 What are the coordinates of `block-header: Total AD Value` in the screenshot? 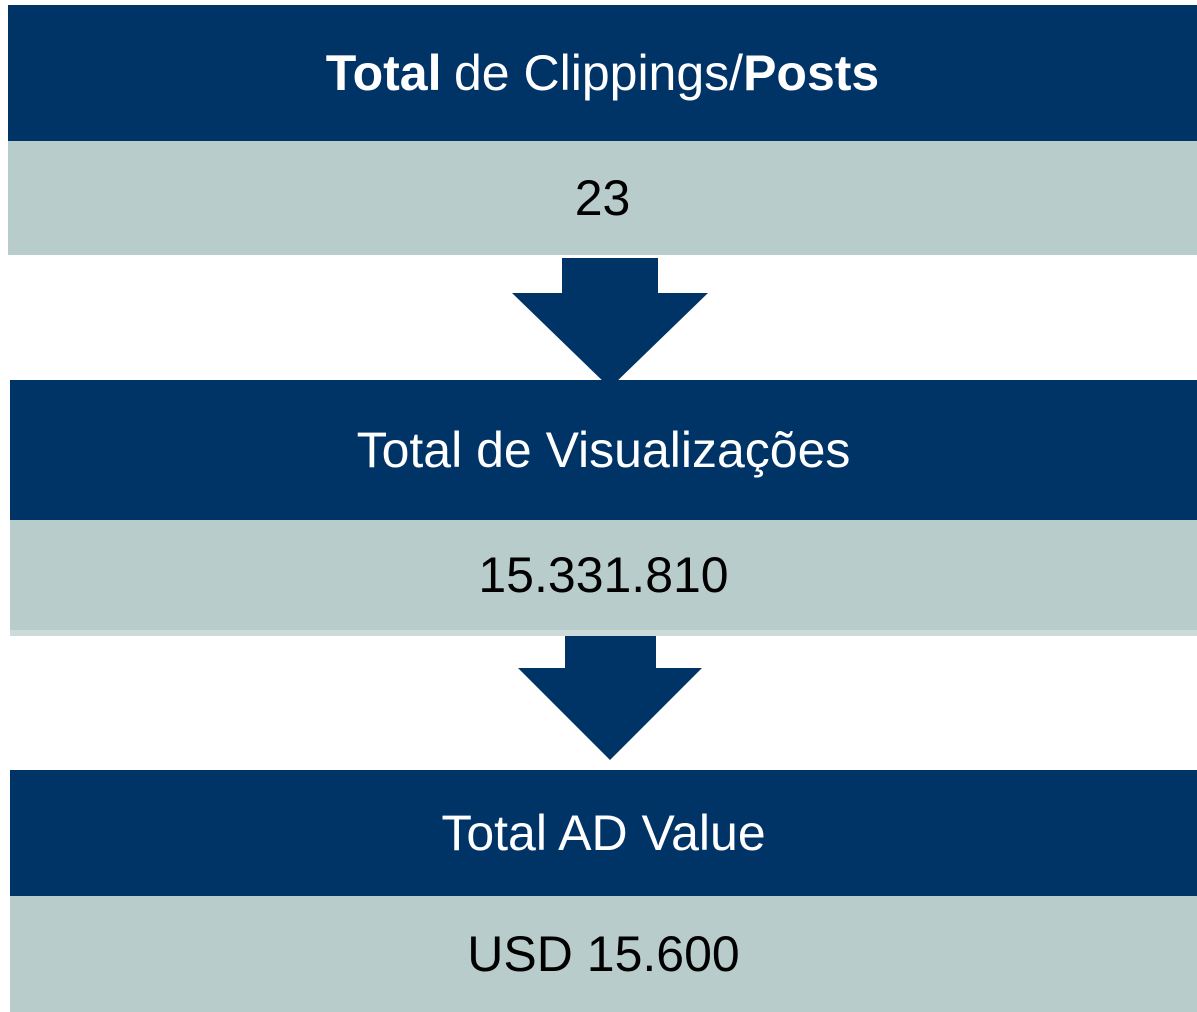 It's located at (603, 833).